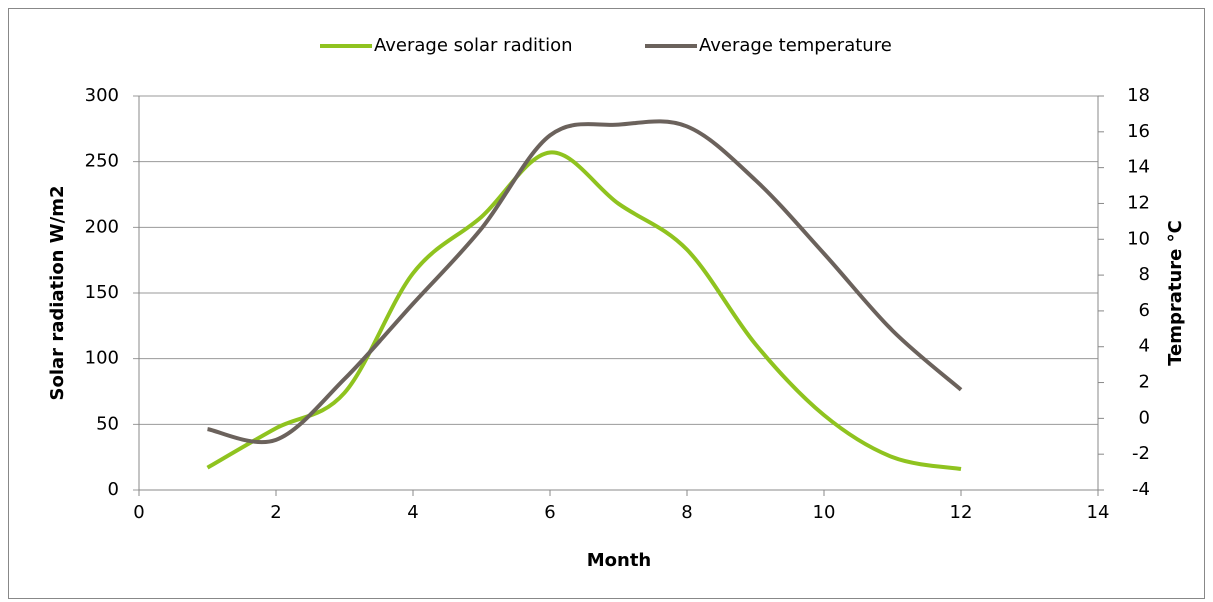 The height and width of the screenshot is (602, 1213). What do you see at coordinates (686, 512) in the screenshot?
I see `x-tick-label: 8` at bounding box center [686, 512].